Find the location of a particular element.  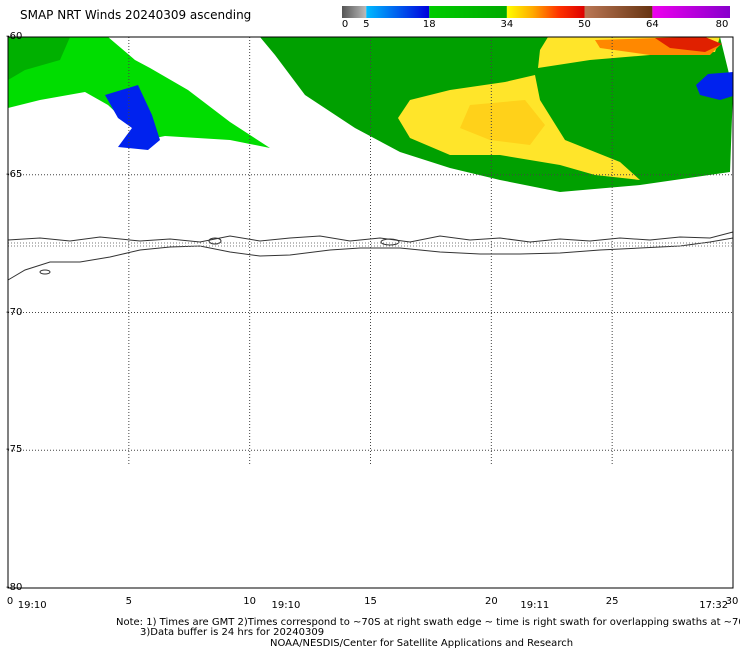

wind-region-green-darker is located at coordinates (39, 58).